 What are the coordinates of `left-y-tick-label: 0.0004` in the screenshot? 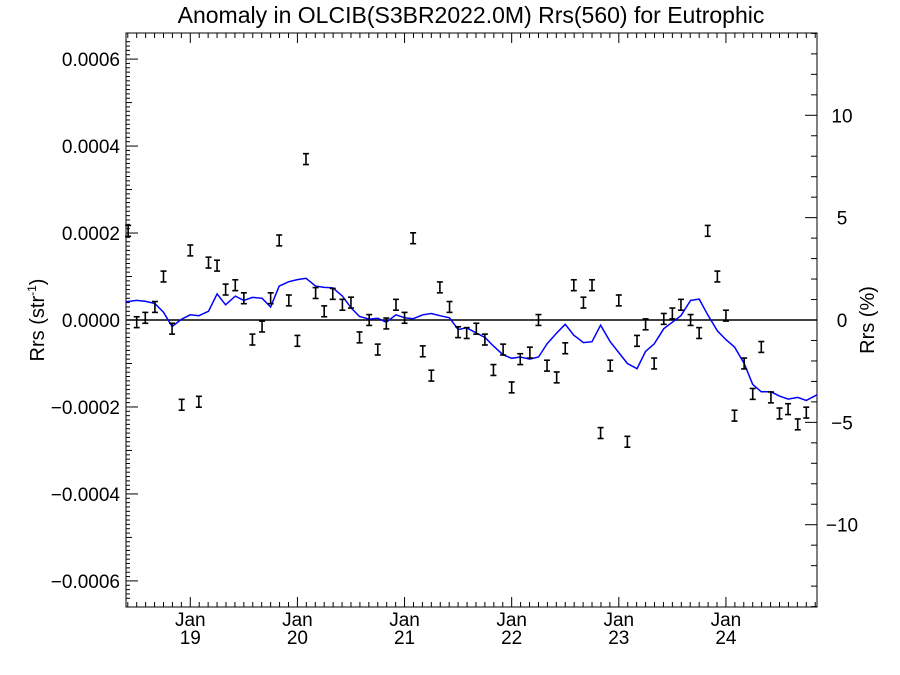 It's located at (91, 147).